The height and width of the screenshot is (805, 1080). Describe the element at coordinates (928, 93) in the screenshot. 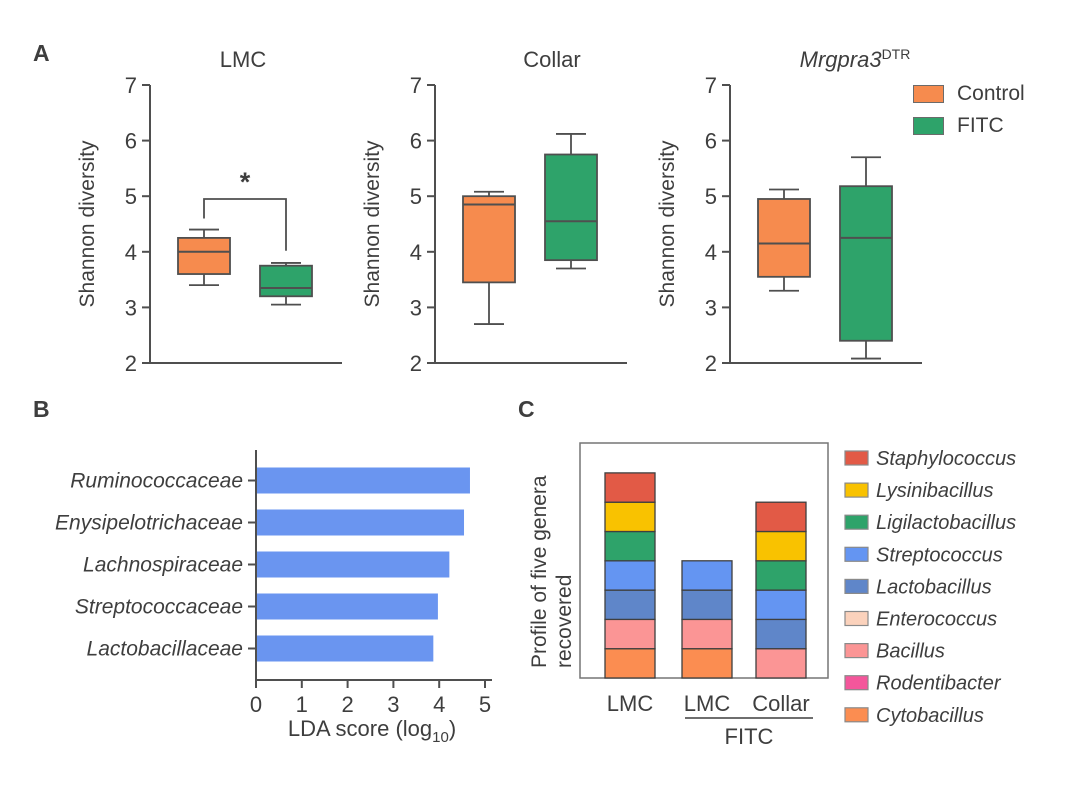

I see `control-color-swatch` at that location.